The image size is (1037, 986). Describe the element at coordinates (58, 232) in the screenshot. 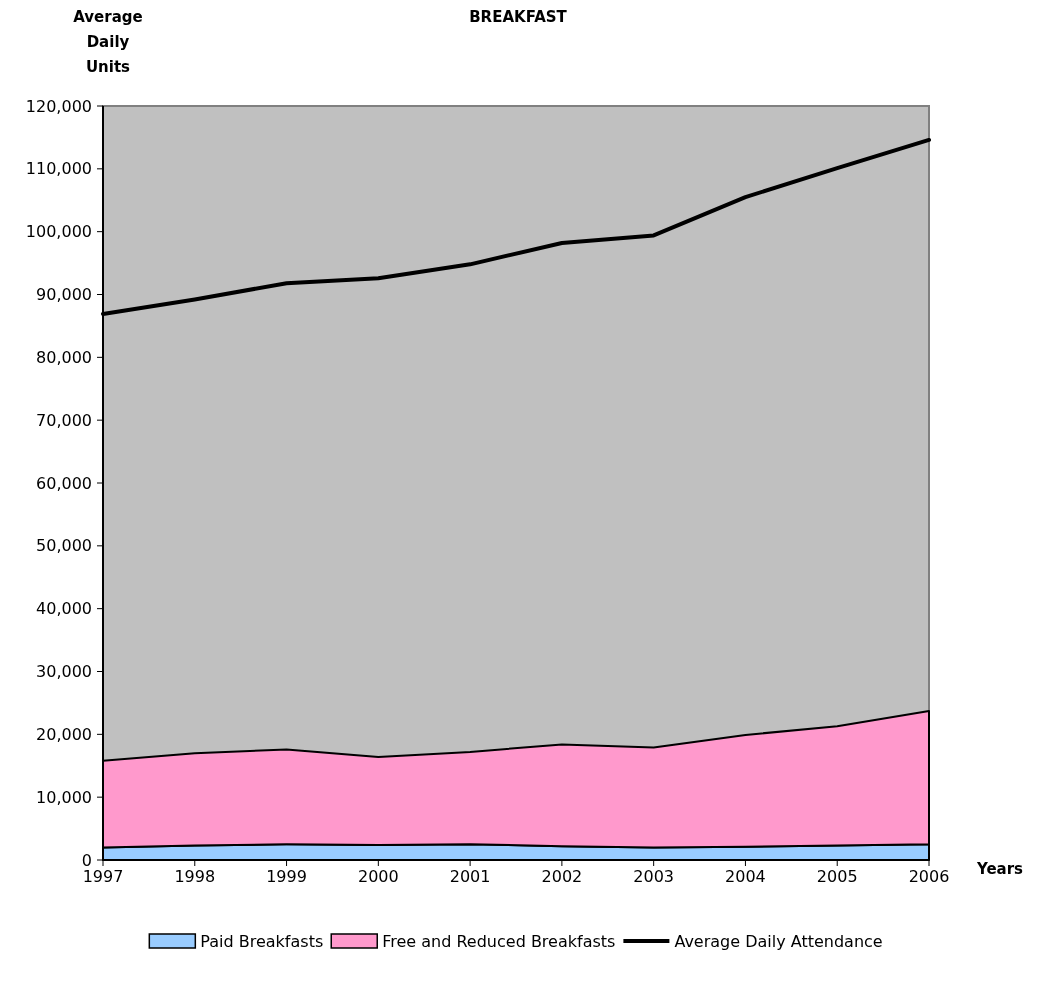

I see `y-tick-label: 100,000` at that location.